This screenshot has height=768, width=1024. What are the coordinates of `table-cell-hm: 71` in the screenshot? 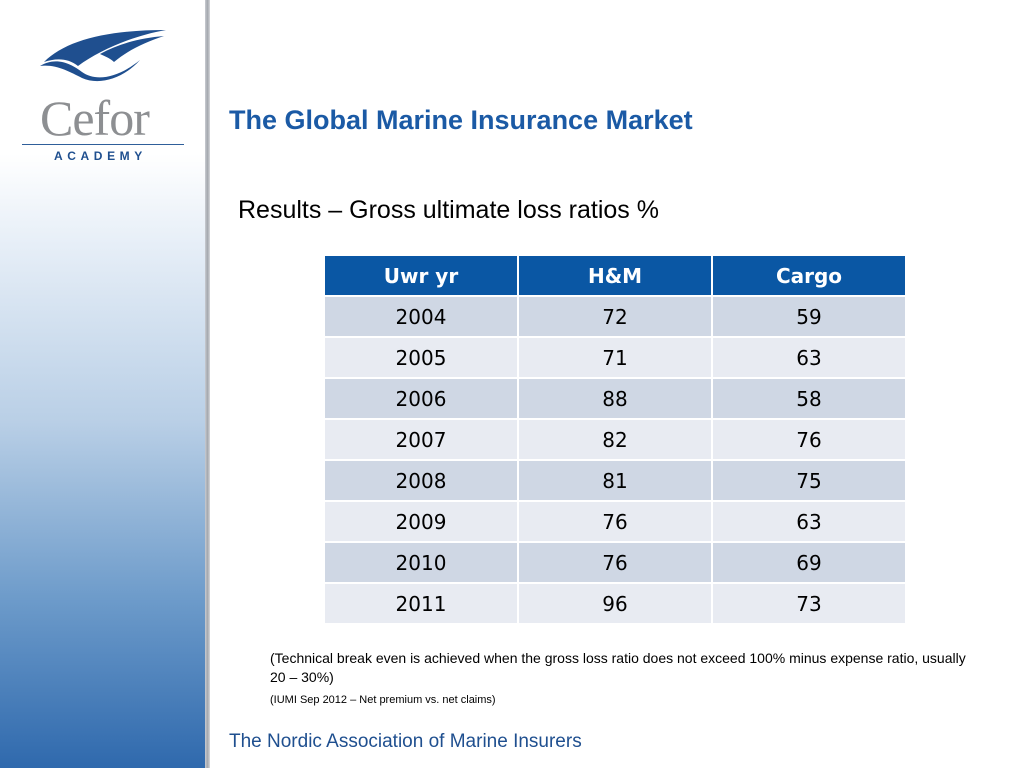 It's located at (615, 357).